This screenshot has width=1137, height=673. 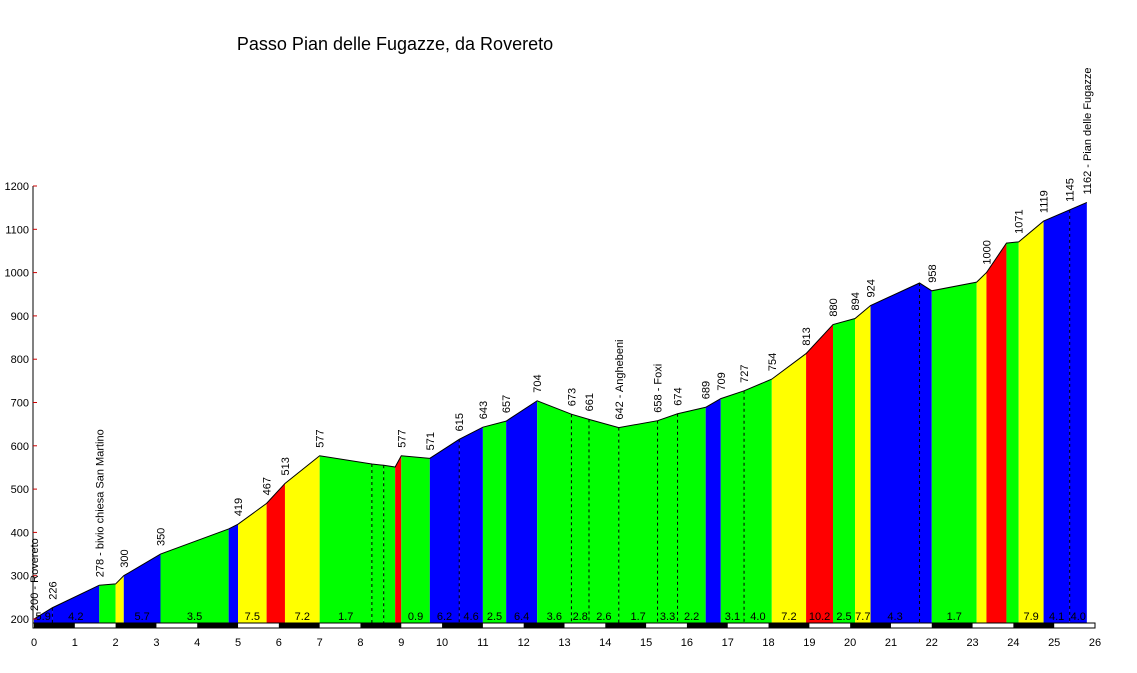 I want to click on x-tick-label: 13, so click(x=564, y=643).